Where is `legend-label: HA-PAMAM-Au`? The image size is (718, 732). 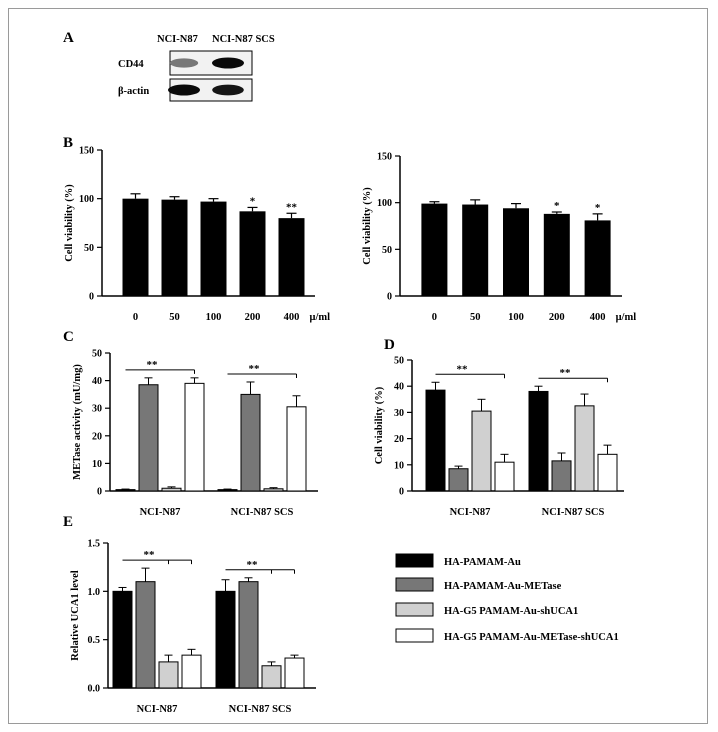
legend-label: HA-PAMAM-Au is located at coordinates (482, 562).